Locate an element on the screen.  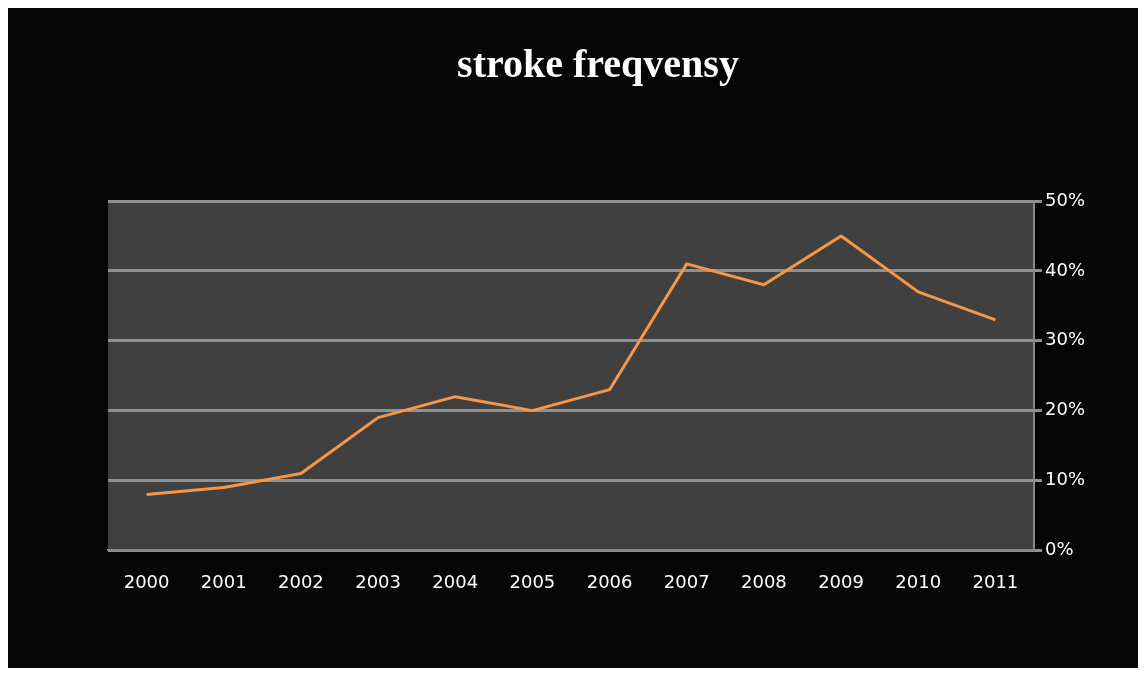
y-tick-label: 20% is located at coordinates (1065, 409).